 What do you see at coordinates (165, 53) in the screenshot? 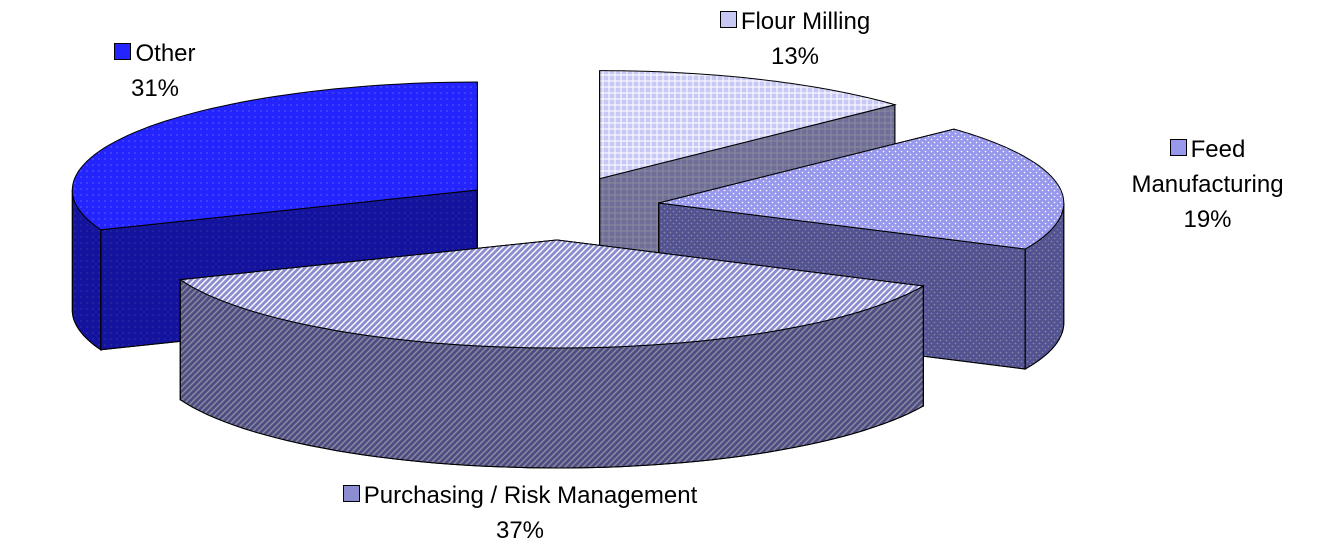
I see `category-name: Other` at bounding box center [165, 53].